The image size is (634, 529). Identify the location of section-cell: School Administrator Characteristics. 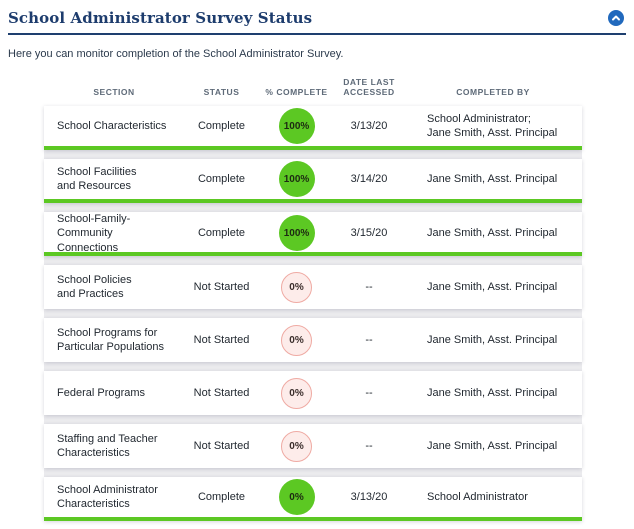
(107, 496).